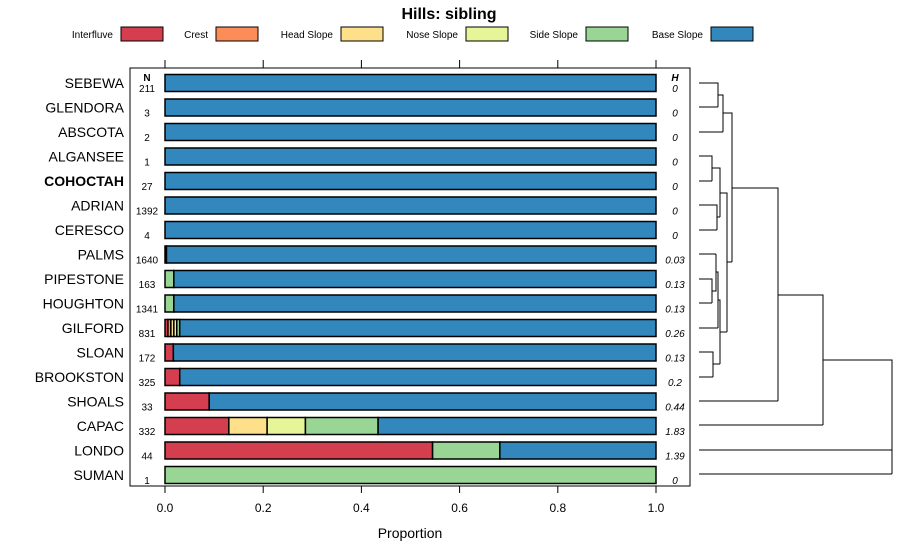 The height and width of the screenshot is (560, 900). What do you see at coordinates (147, 236) in the screenshot?
I see `n-value: 4` at bounding box center [147, 236].